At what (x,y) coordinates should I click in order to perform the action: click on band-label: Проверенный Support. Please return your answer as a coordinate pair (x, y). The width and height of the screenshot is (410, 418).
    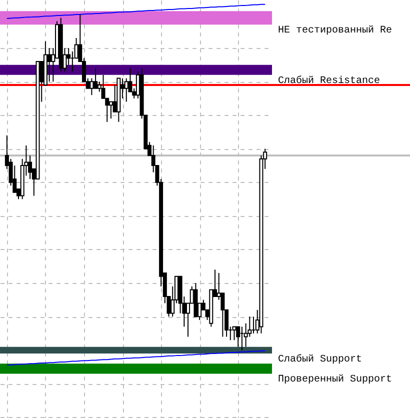
    Looking at the image, I should click on (335, 380).